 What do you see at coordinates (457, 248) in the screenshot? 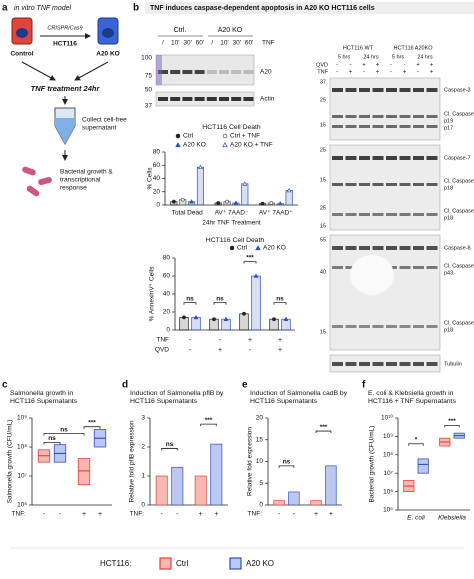
I see `label: Caspase-8` at bounding box center [457, 248].